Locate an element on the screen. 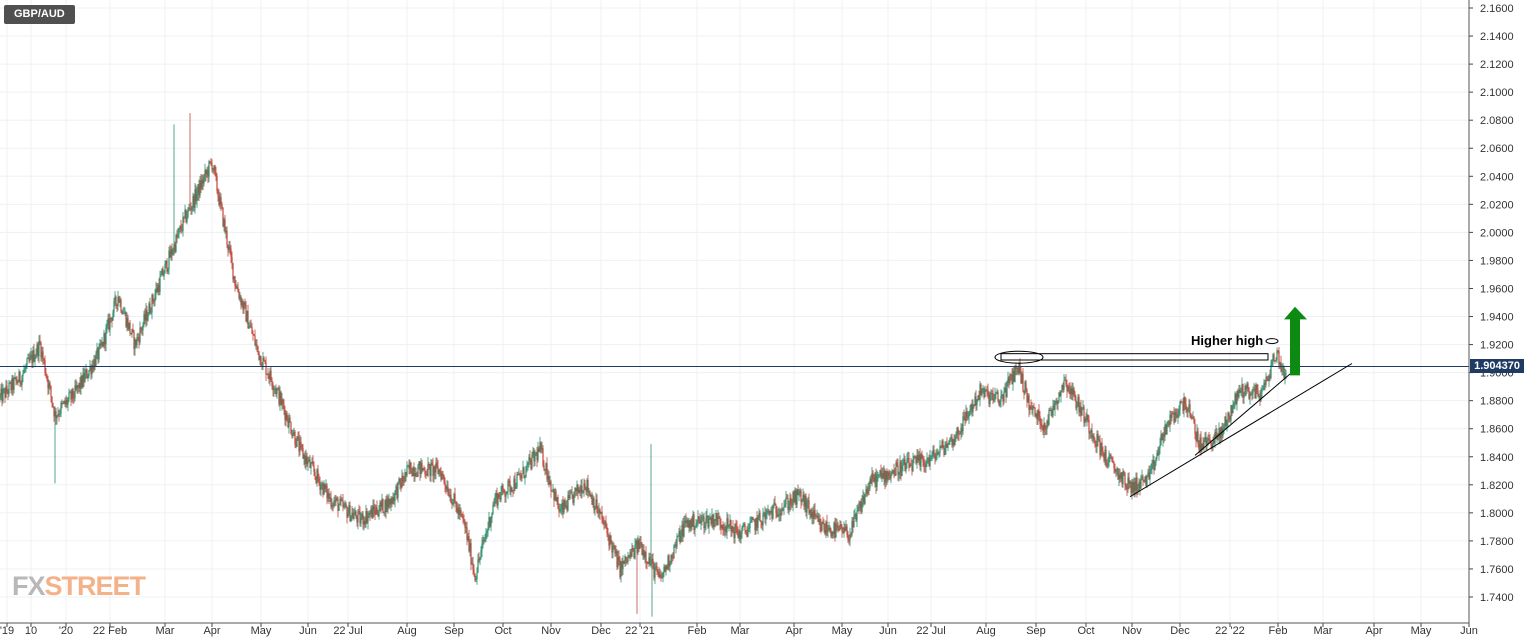 The image size is (1536, 641). y-tick-label: 2.1600 is located at coordinates (1497, 9).